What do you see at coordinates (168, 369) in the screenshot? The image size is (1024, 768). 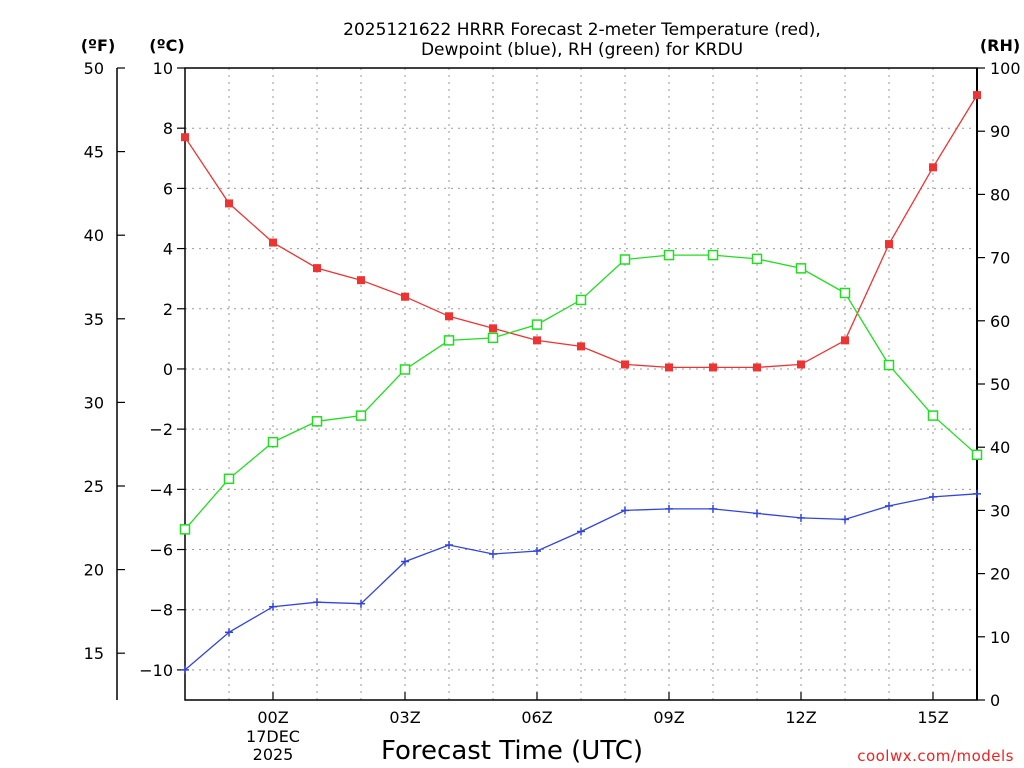 I see `celsius-tick-label: 0` at bounding box center [168, 369].